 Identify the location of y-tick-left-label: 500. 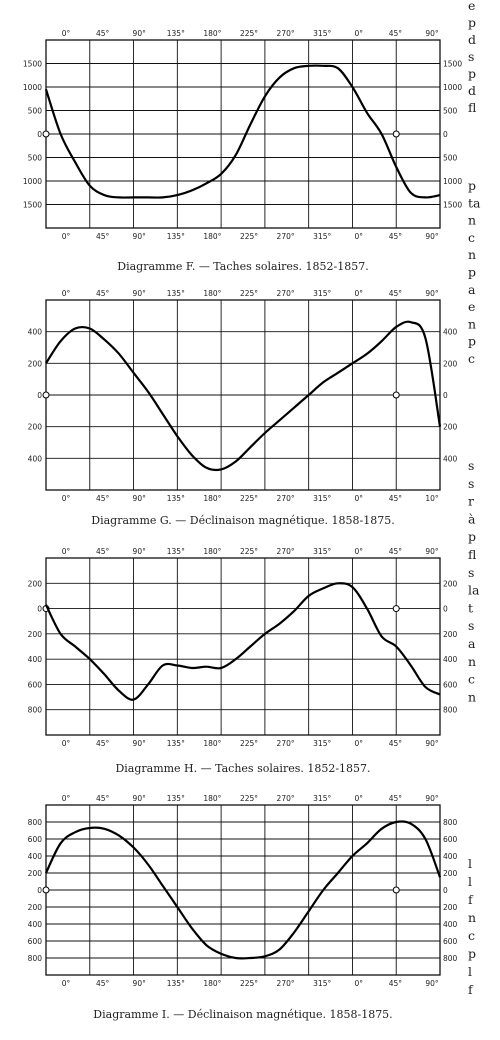
(35, 111).